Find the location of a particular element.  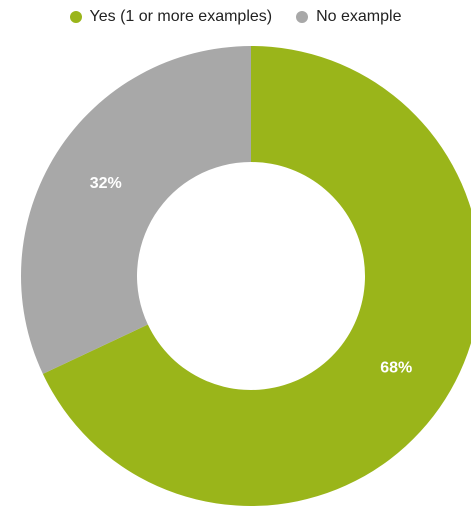

legend-label-yes: Yes (1 or more examples) is located at coordinates (181, 16).